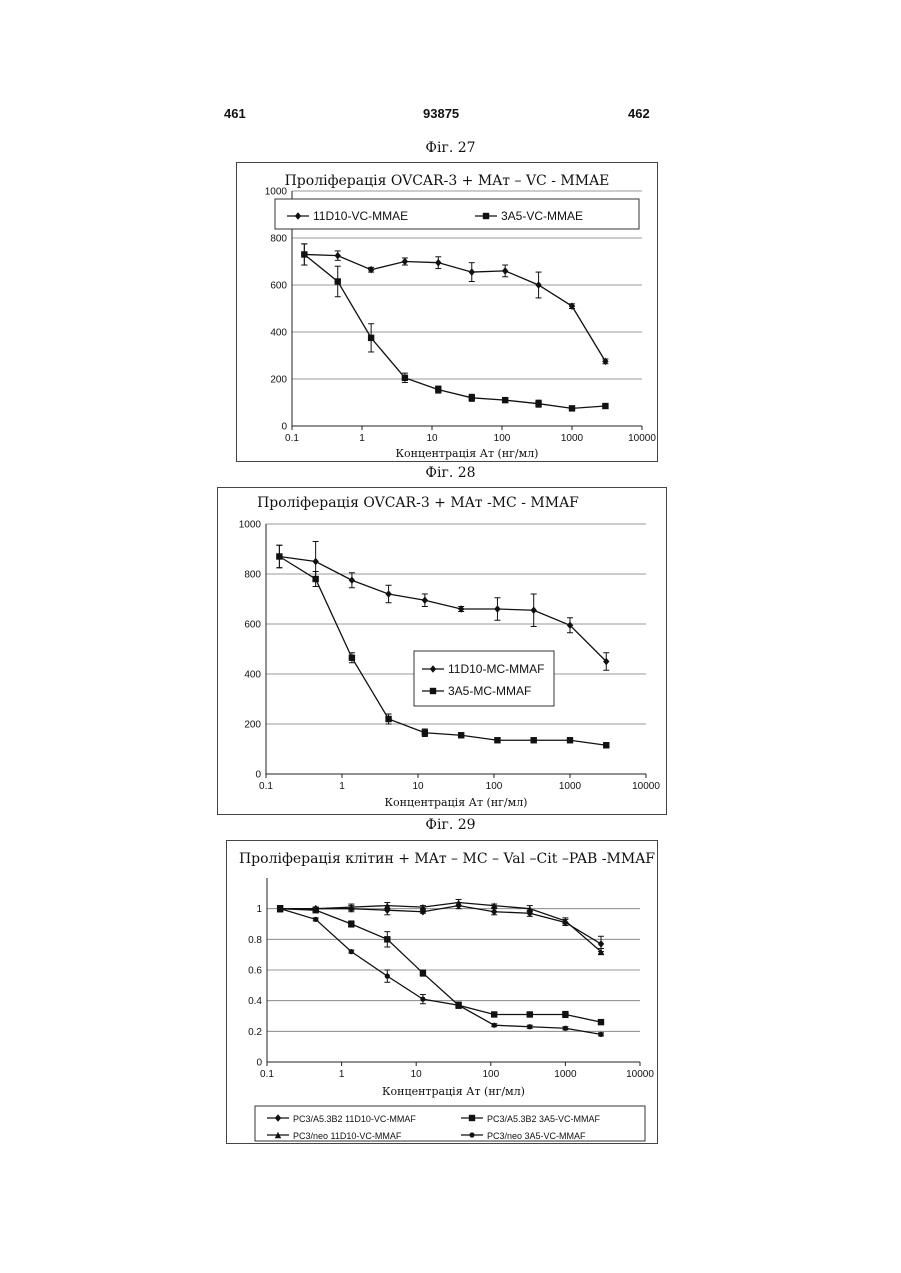 This screenshot has width=901, height=1273. What do you see at coordinates (418, 503) in the screenshot?
I see `chart-title: Проліферація OVCAR-3 + MAт -MC - MMAF` at bounding box center [418, 503].